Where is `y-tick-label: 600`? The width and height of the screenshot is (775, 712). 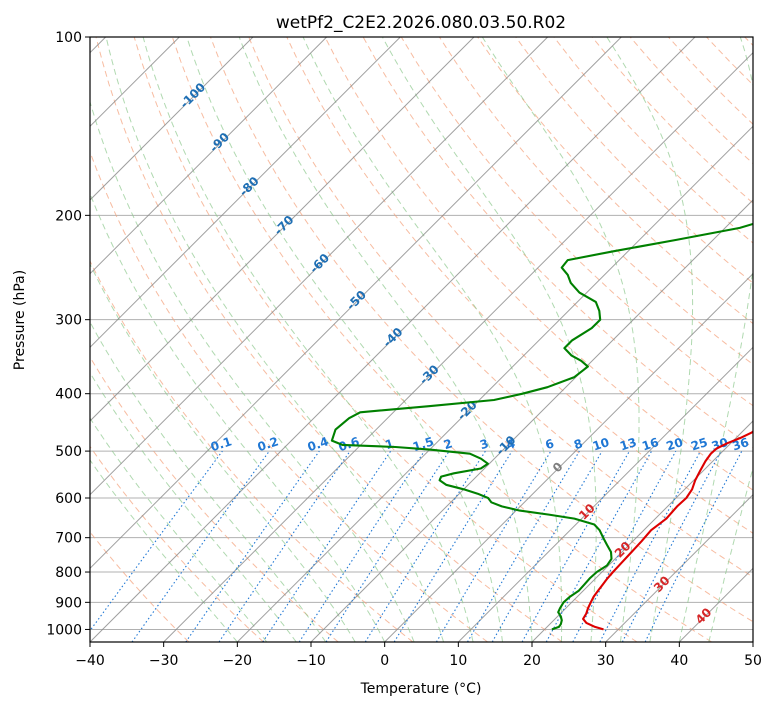 y-tick-label: 600 is located at coordinates (68, 499).